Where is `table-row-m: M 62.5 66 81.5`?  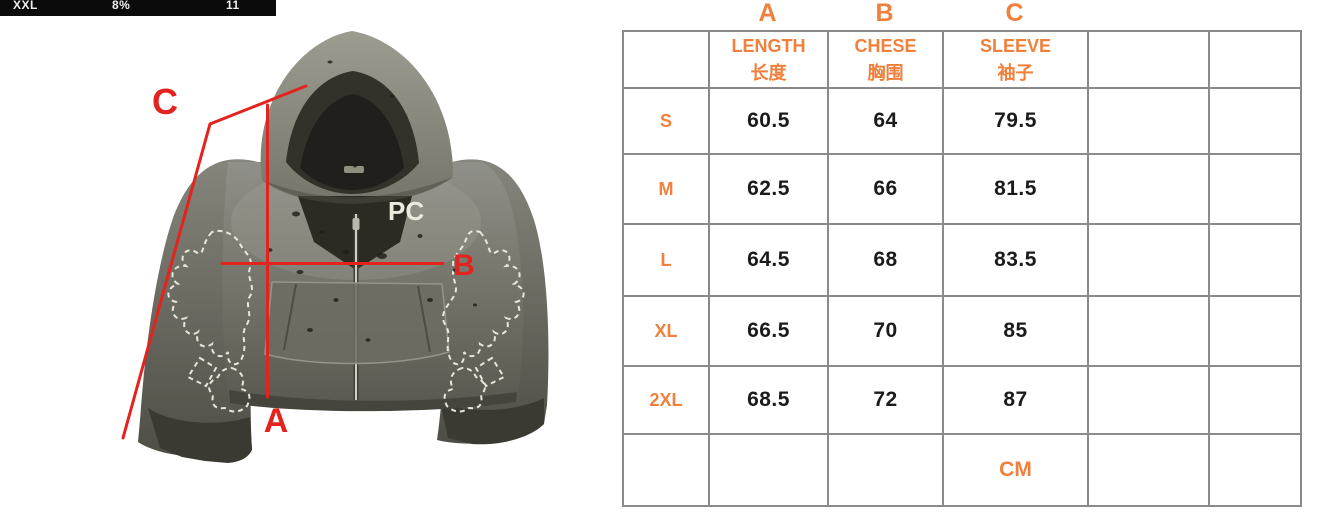 table-row-m: M 62.5 66 81.5 is located at coordinates (962, 189).